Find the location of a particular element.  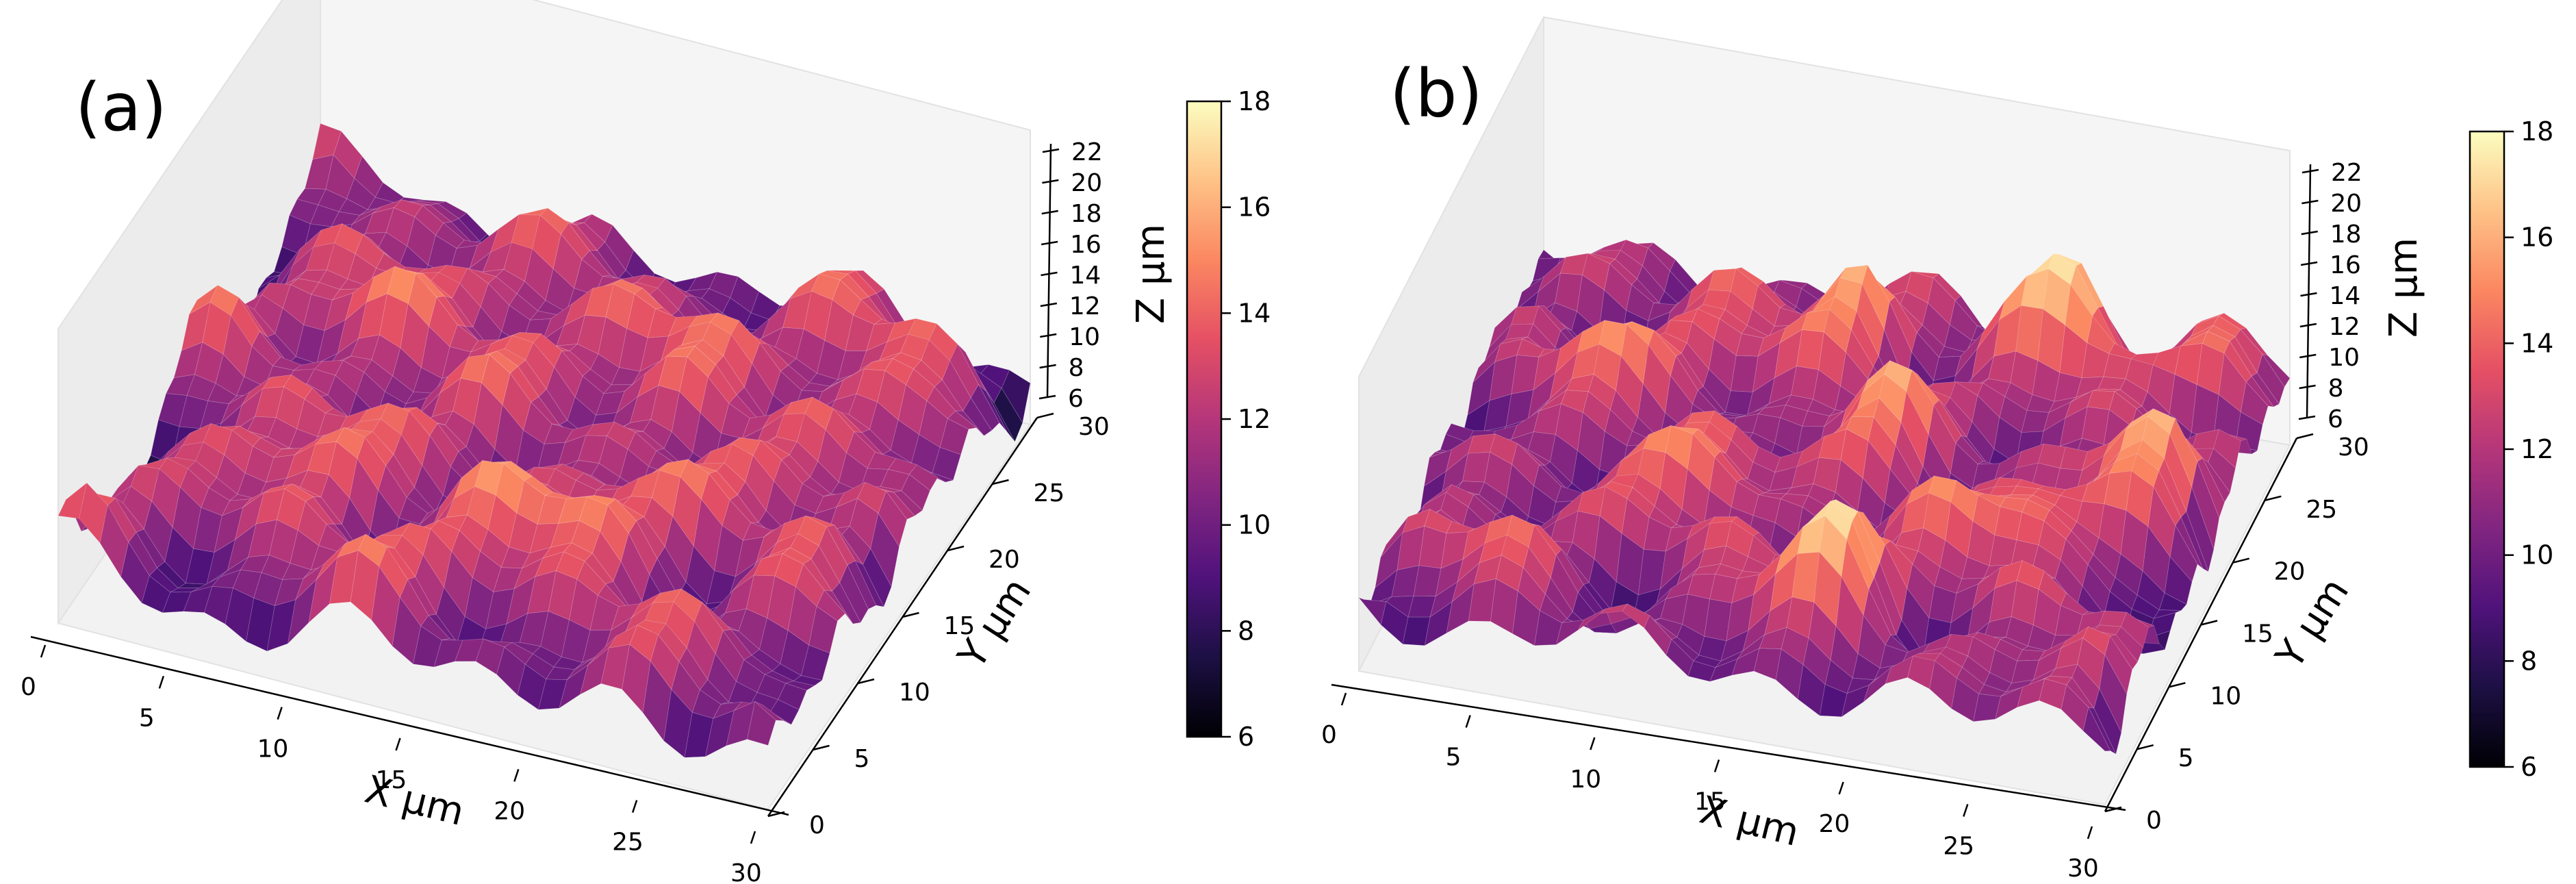

x-tick-label: 15 is located at coordinates (1710, 802).